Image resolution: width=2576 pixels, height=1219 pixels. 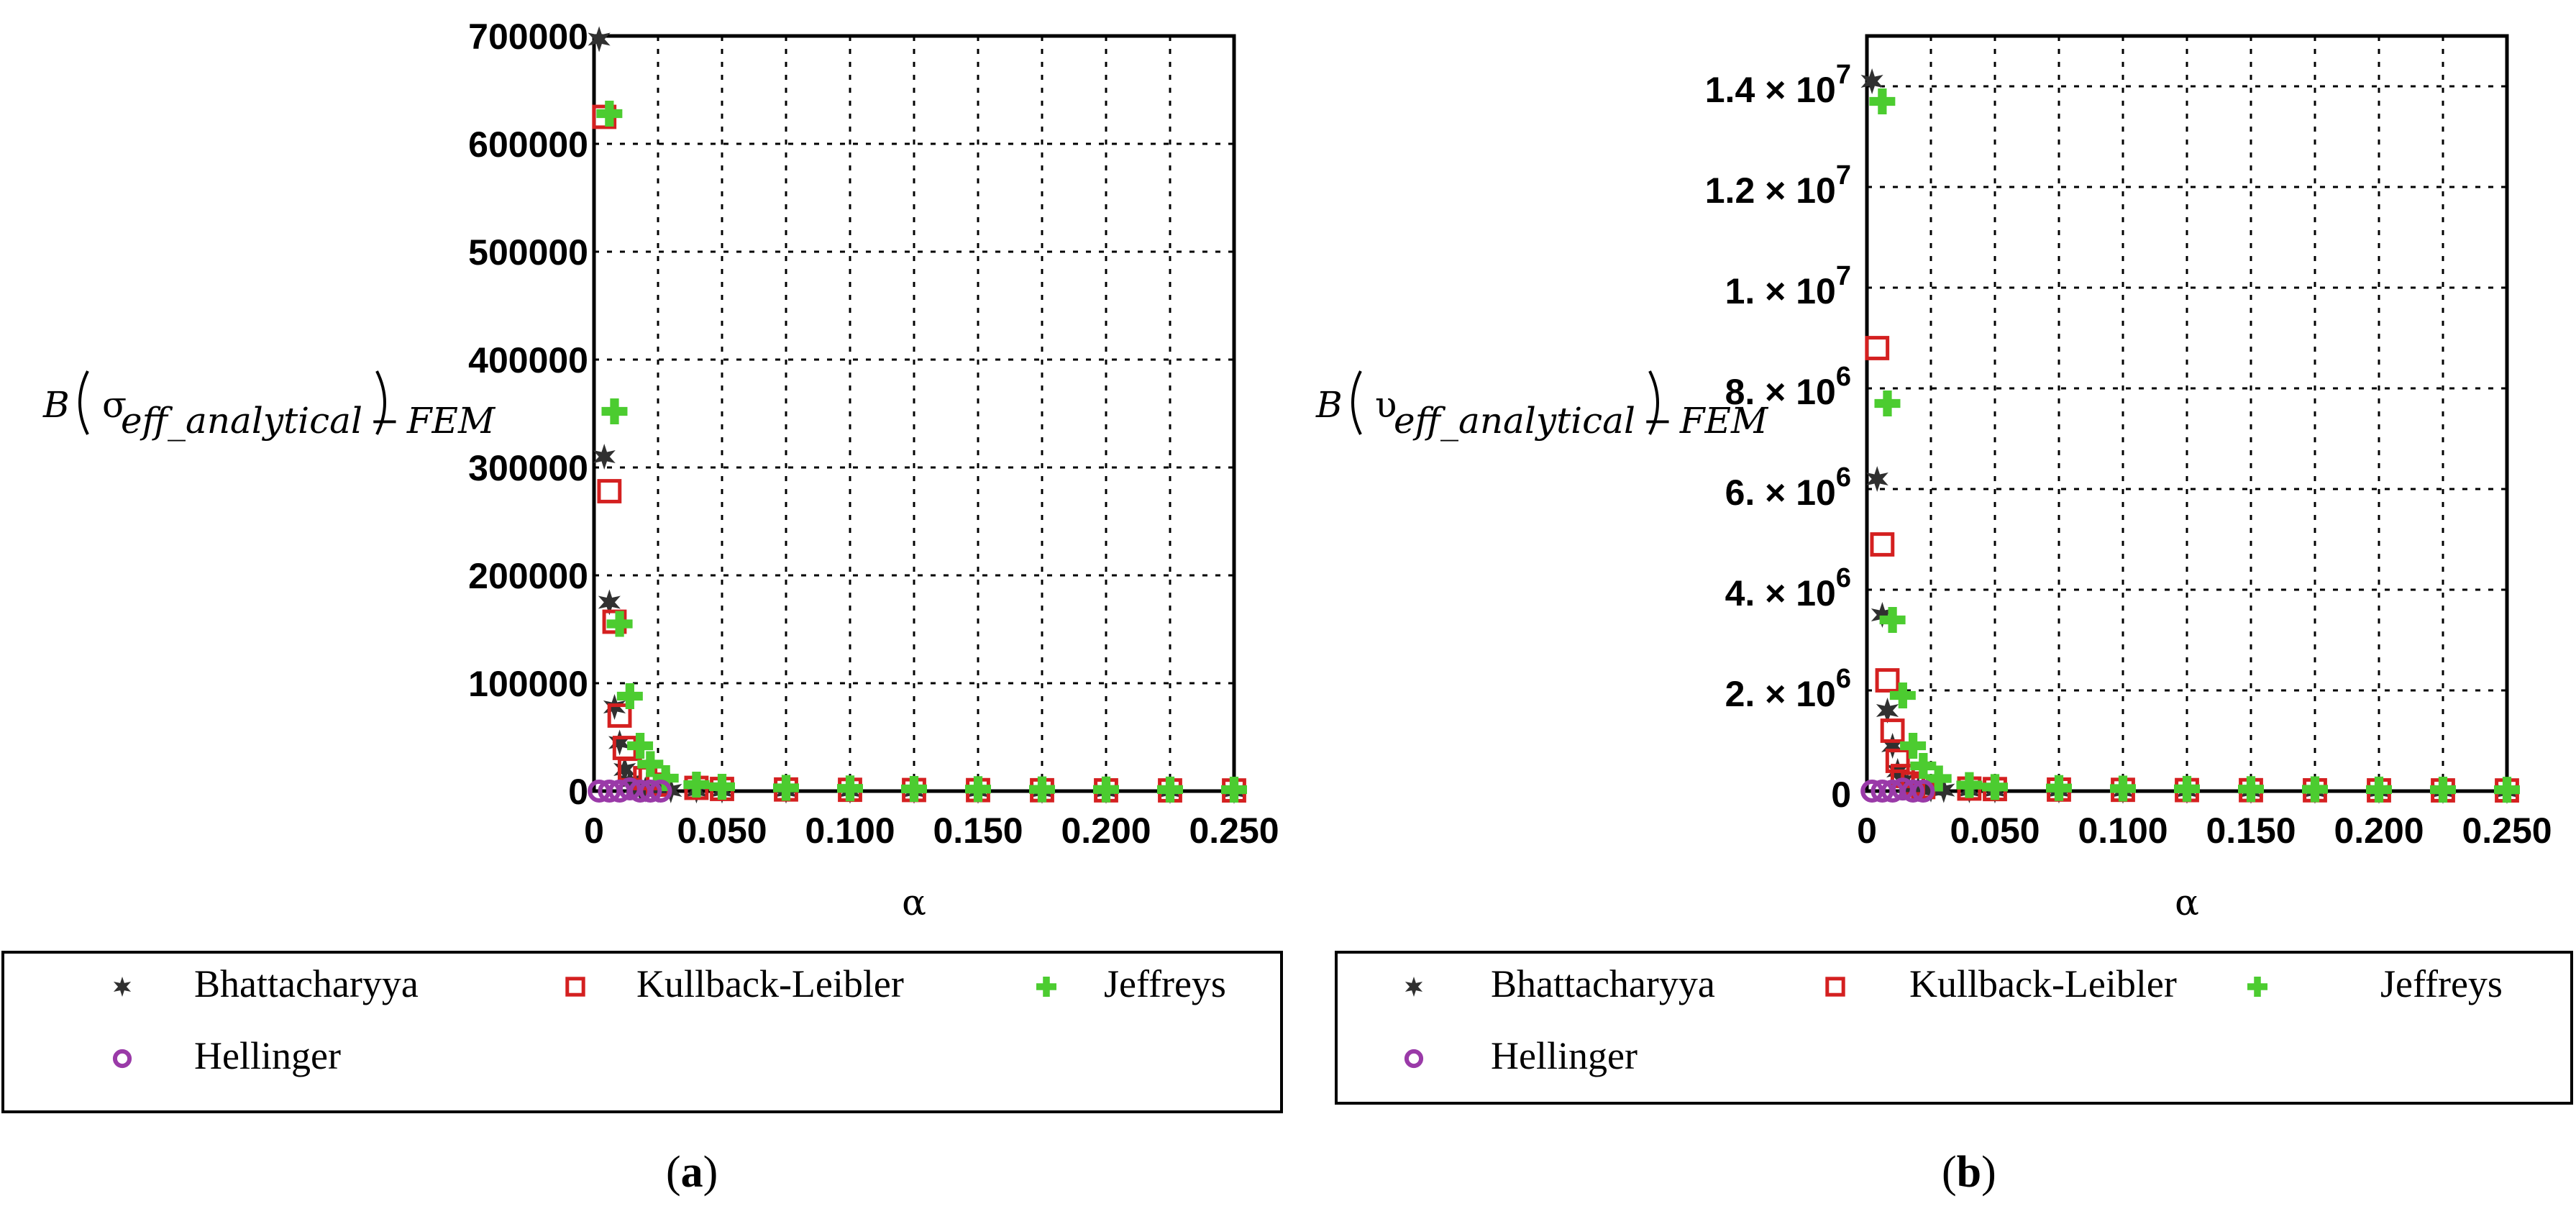 I want to click on x-axis-label: α, so click(x=2187, y=902).